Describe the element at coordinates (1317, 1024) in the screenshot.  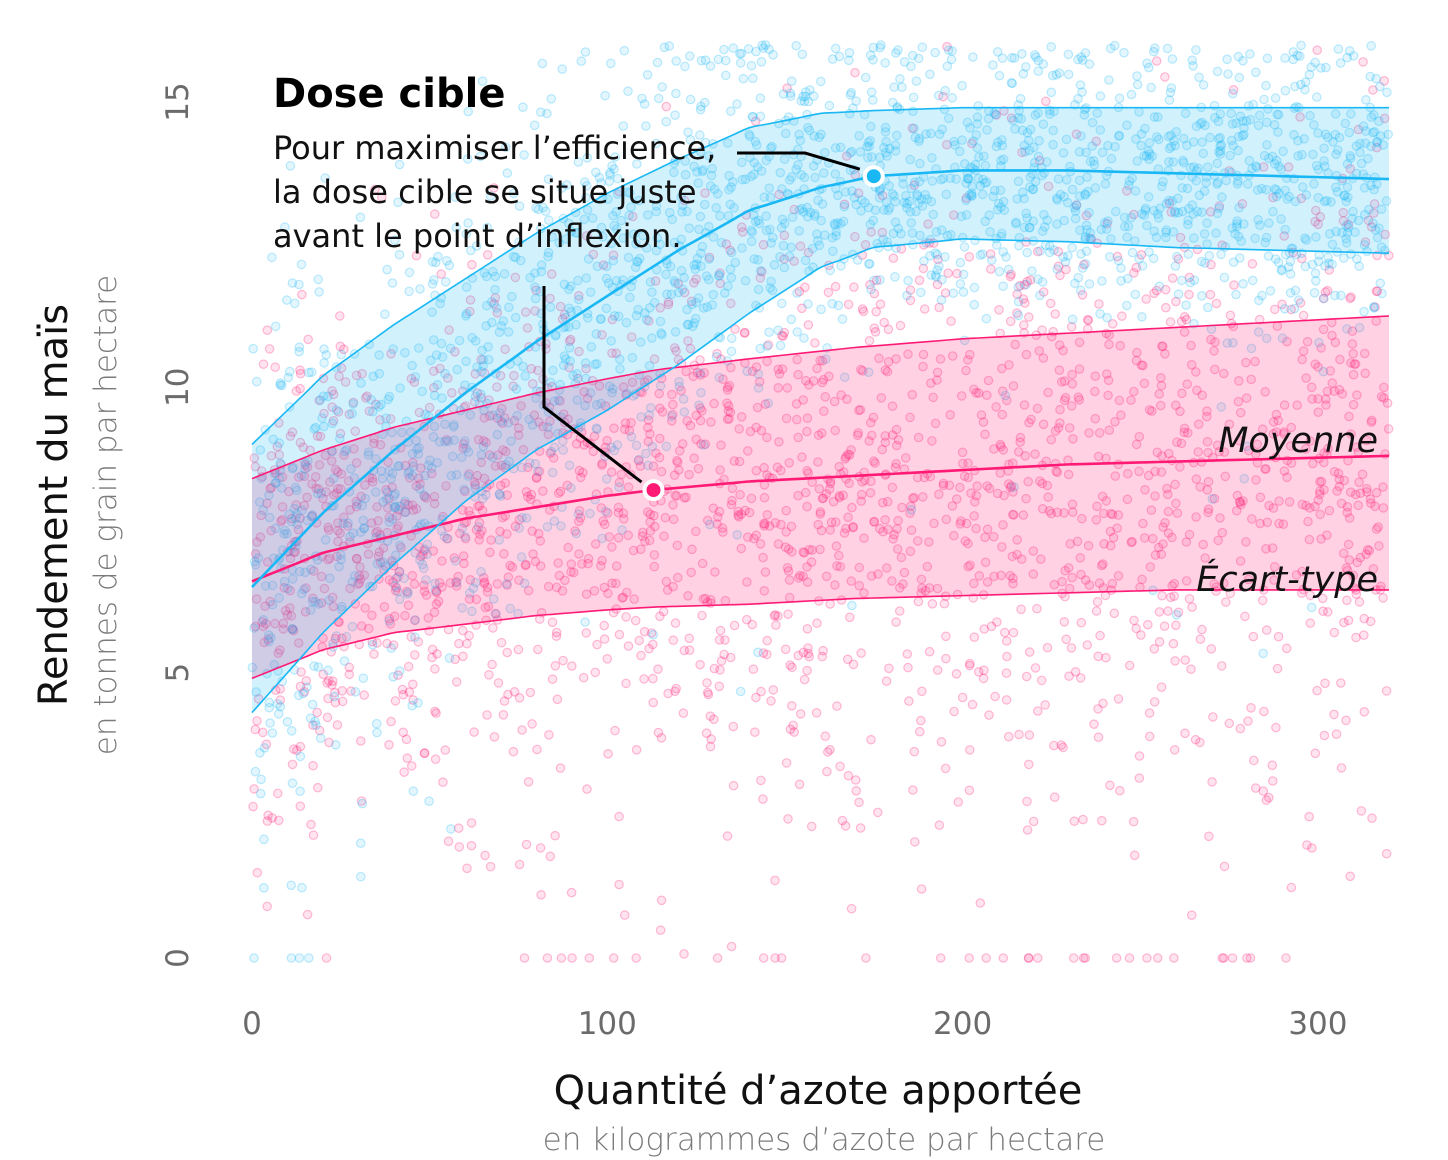
I see `x-tick-label: 300` at that location.